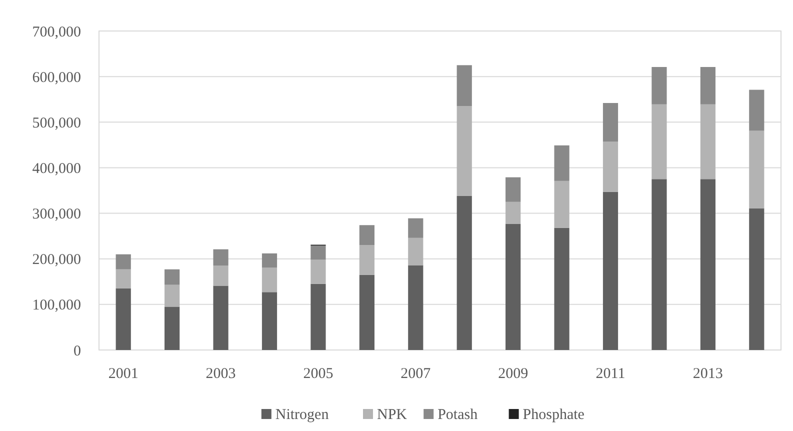 The image size is (793, 431). I want to click on x-tick-label: 2003, so click(221, 374).